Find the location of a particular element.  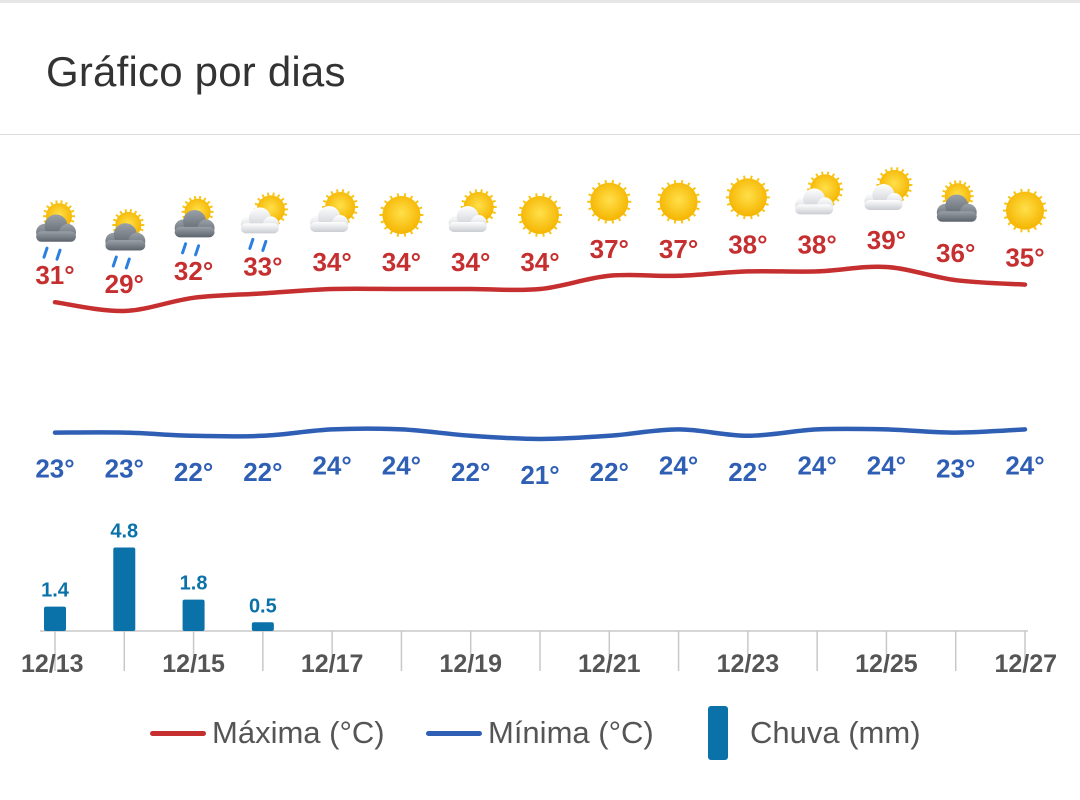

rain-value-label: 4.8 is located at coordinates (124, 531).